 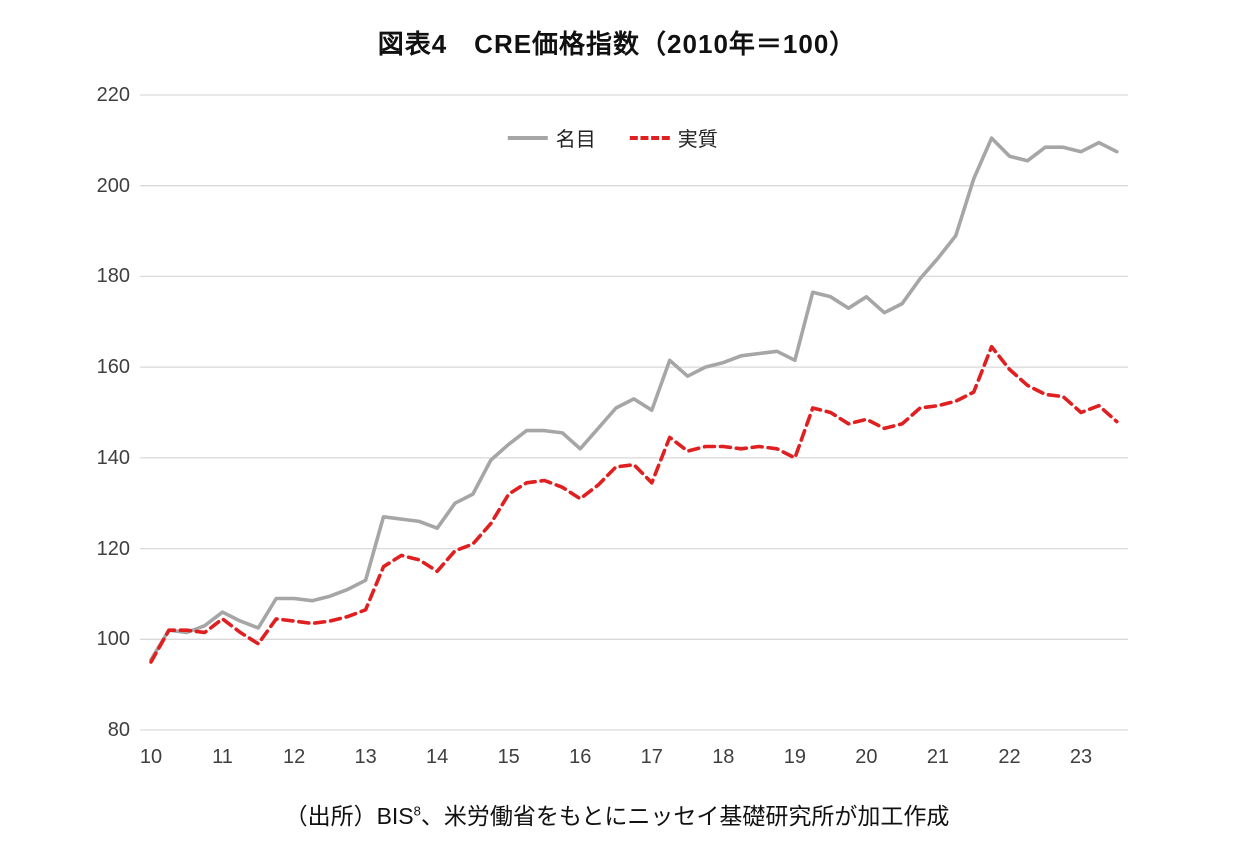 What do you see at coordinates (723, 757) in the screenshot?
I see `x-axis-tick-label-18: 18` at bounding box center [723, 757].